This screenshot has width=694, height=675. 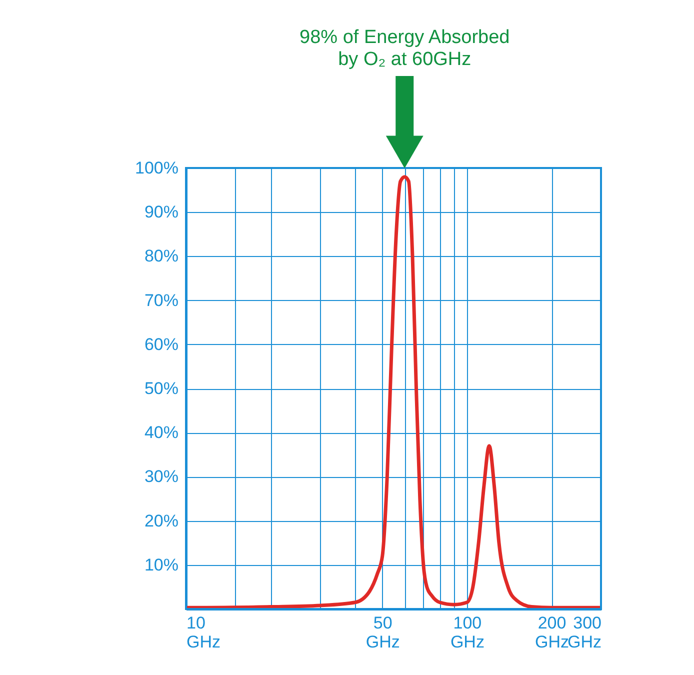 I want to click on y-tick-label: 80%, so click(x=161, y=256).